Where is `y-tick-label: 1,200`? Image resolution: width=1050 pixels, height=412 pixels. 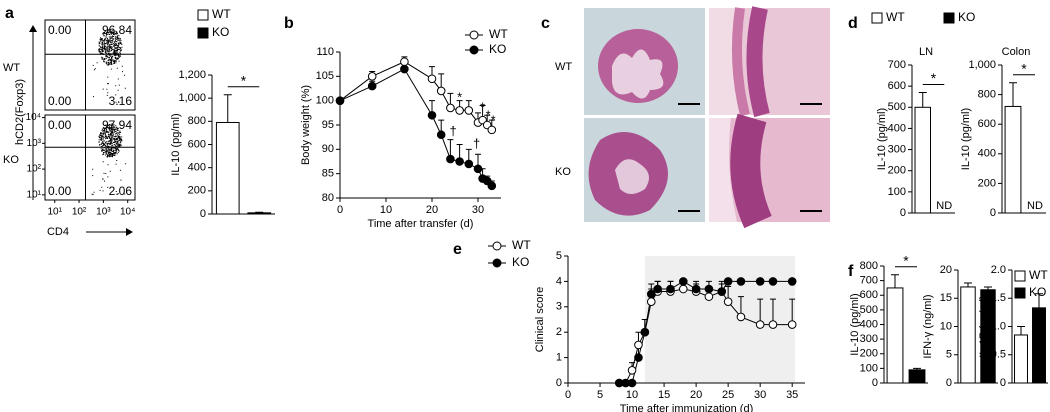 y-tick-label: 1,200 is located at coordinates (192, 75).